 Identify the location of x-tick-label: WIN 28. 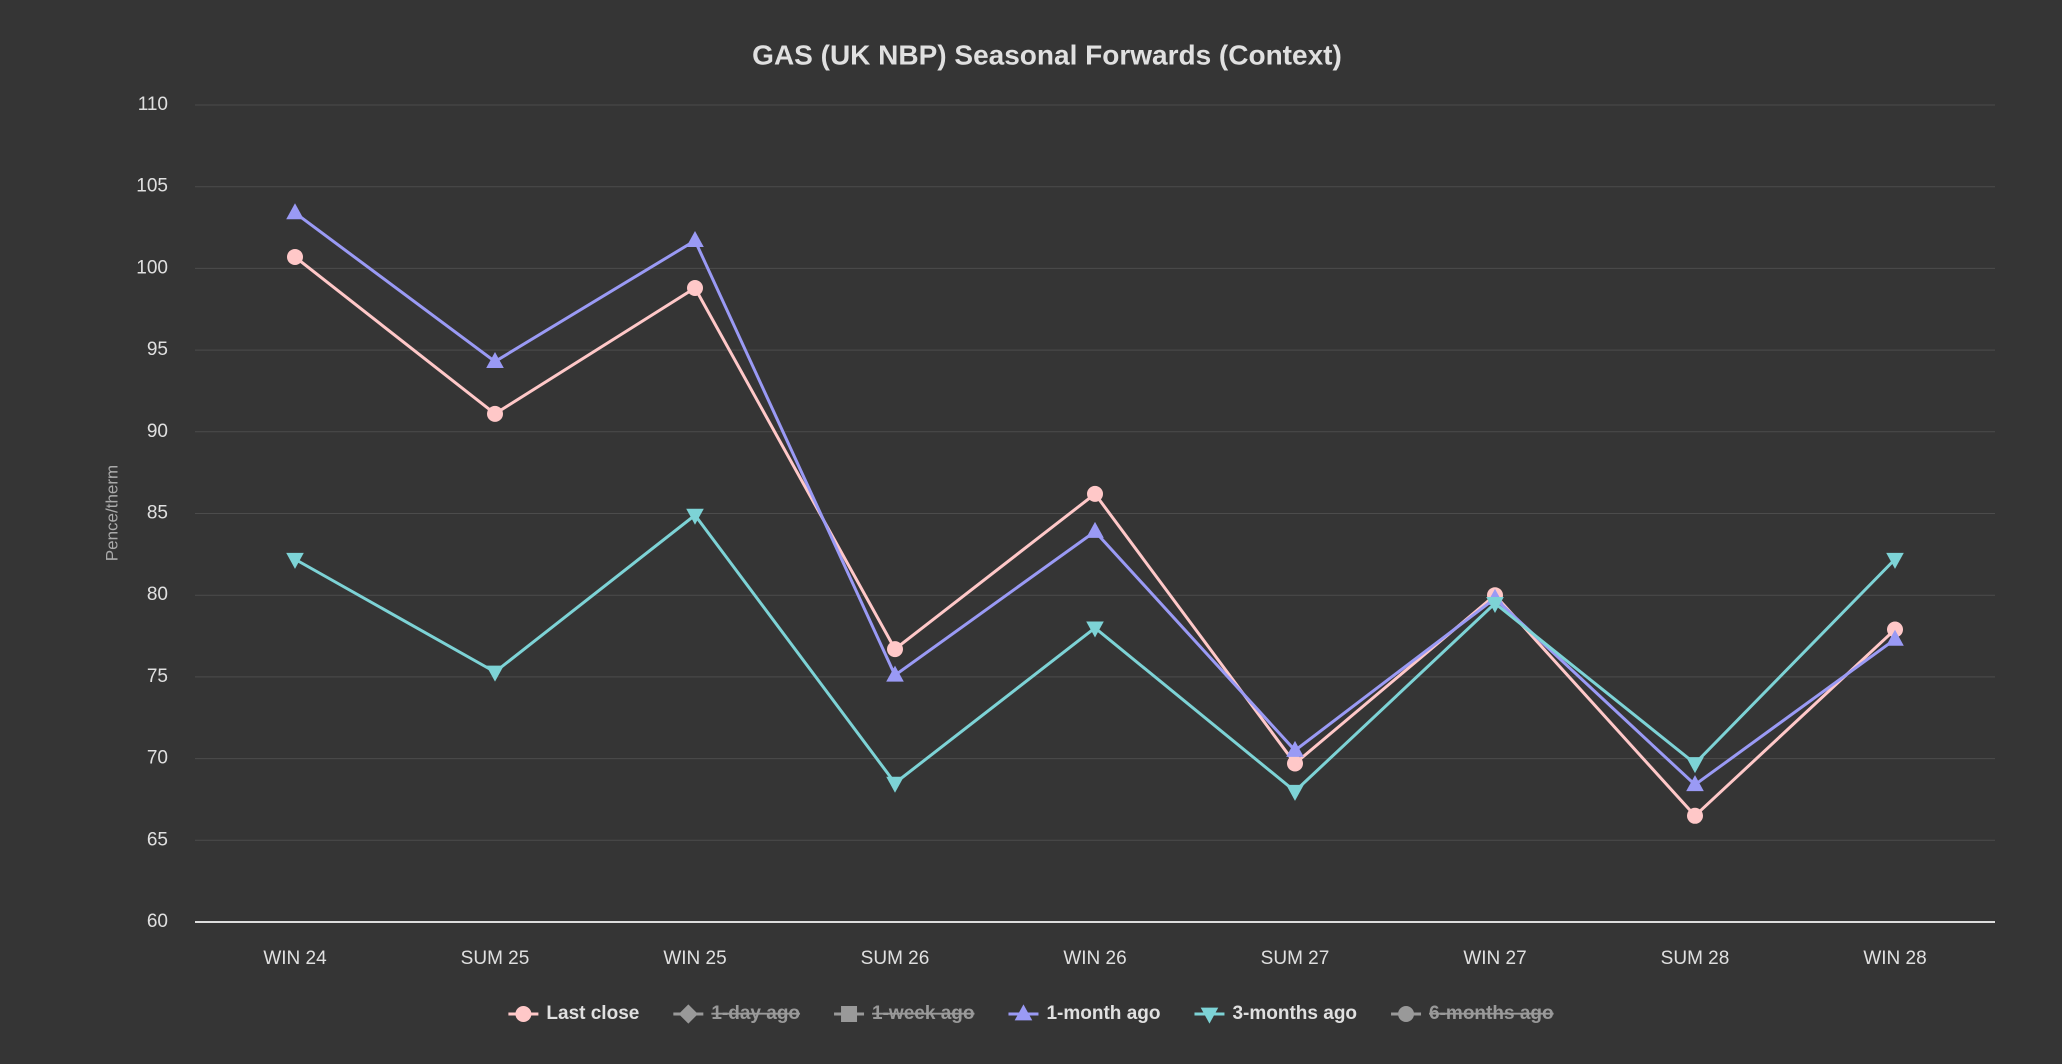
(1894, 958).